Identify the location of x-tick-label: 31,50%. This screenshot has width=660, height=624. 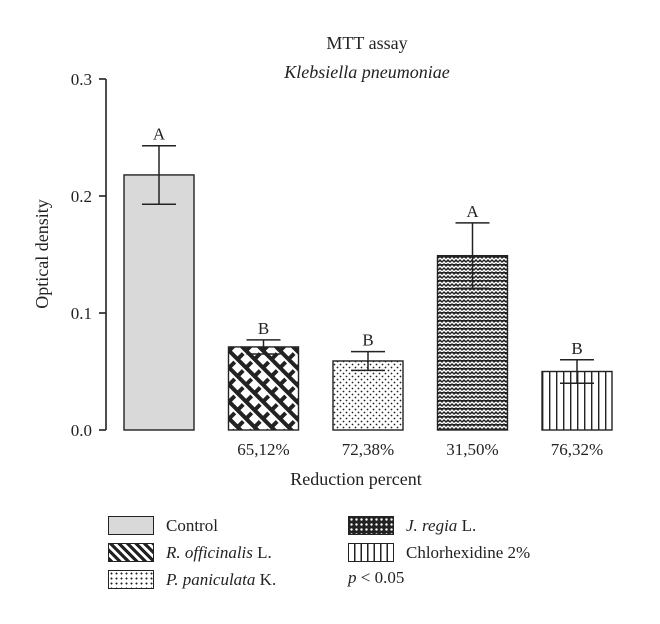
(472, 449).